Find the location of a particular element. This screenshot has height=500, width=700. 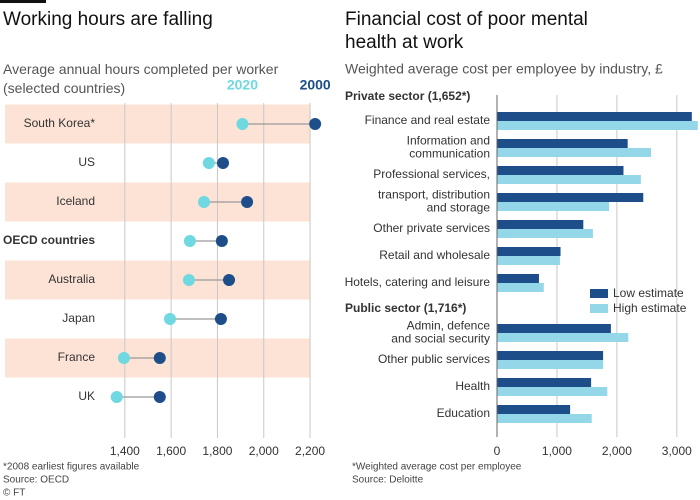

brand-bar is located at coordinates (23, 1).